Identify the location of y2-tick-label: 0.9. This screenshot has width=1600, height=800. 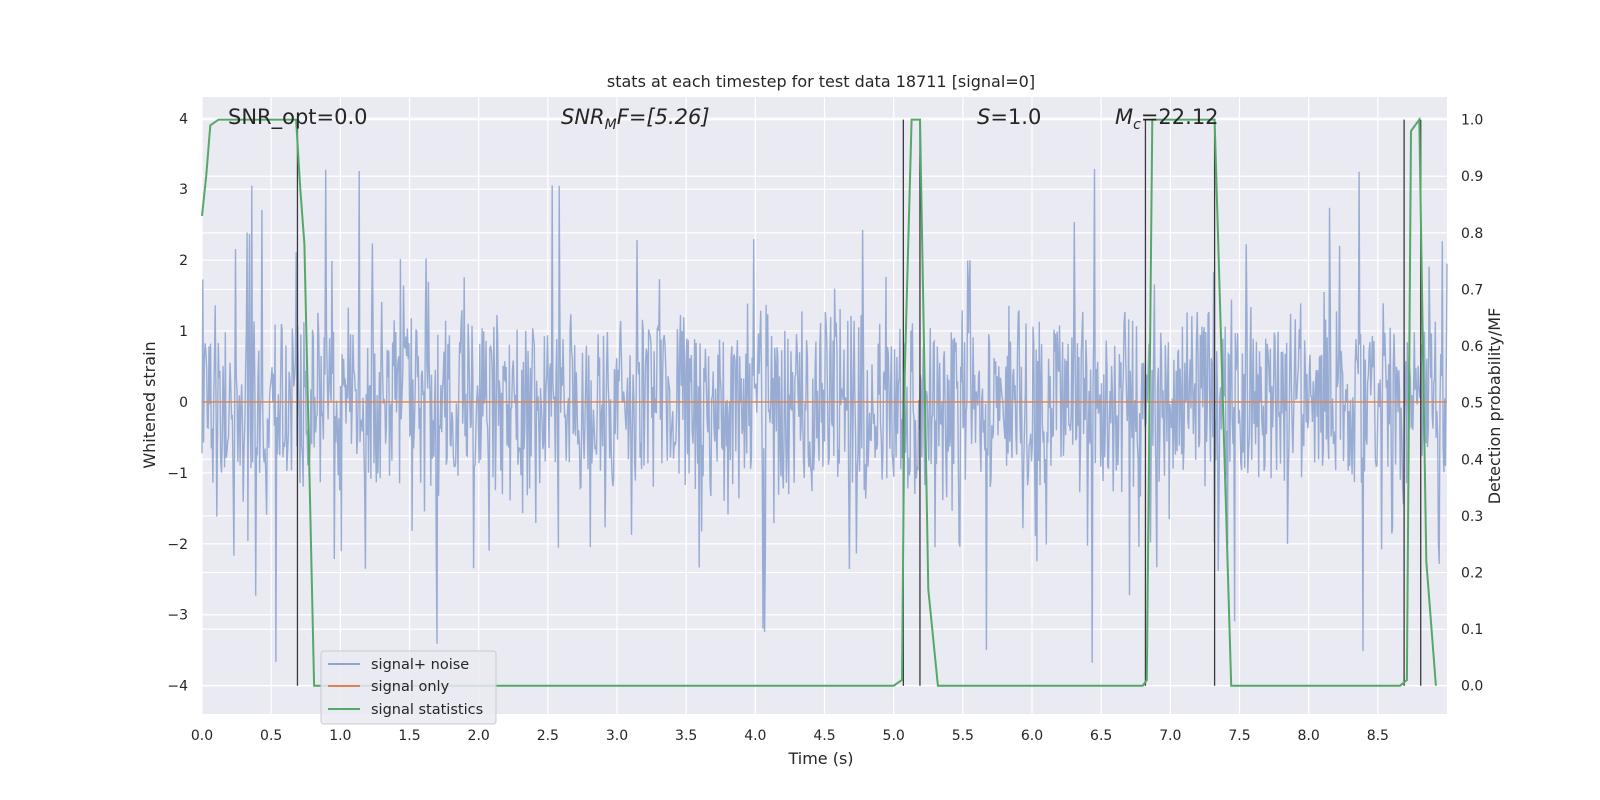
(1472, 177).